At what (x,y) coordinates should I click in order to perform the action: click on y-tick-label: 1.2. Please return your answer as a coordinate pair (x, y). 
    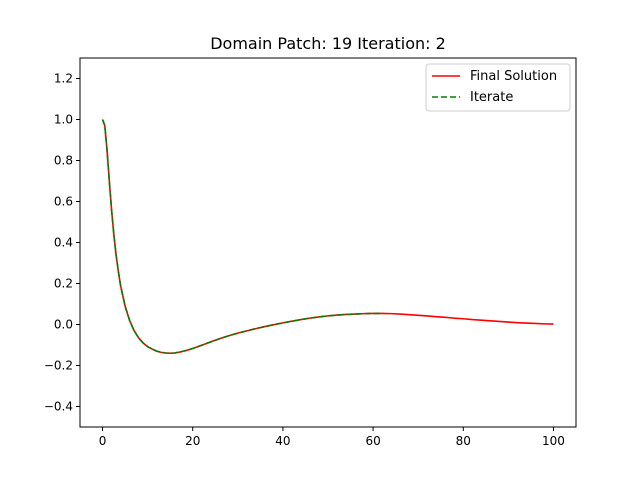
    Looking at the image, I should click on (63, 79).